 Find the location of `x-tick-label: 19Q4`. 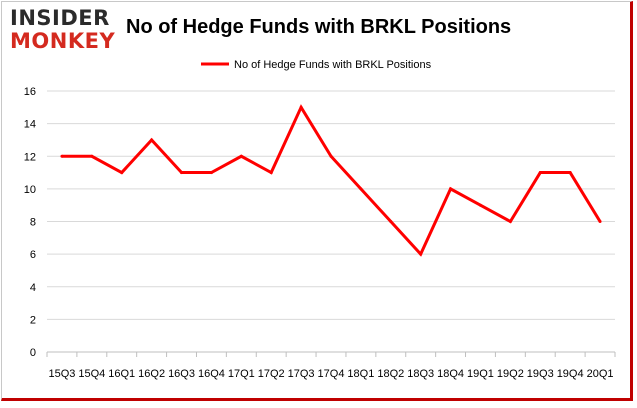

x-tick-label: 19Q4 is located at coordinates (570, 374).